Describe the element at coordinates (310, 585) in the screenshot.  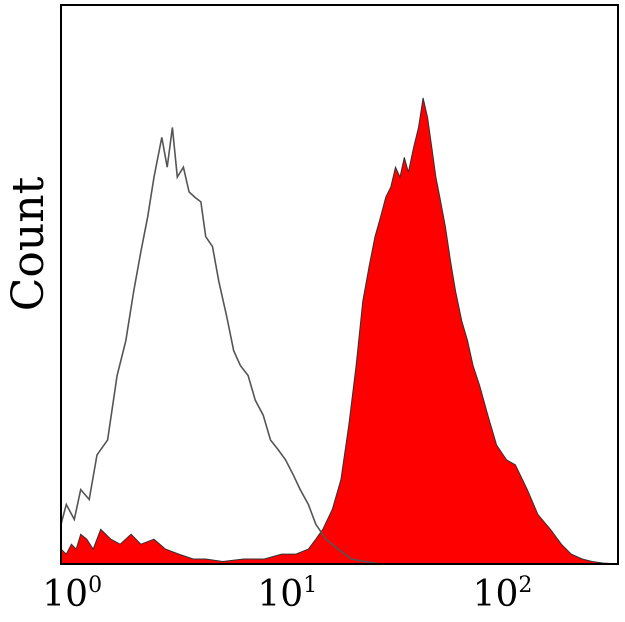
I see `x-tick-exponent: 1` at that location.